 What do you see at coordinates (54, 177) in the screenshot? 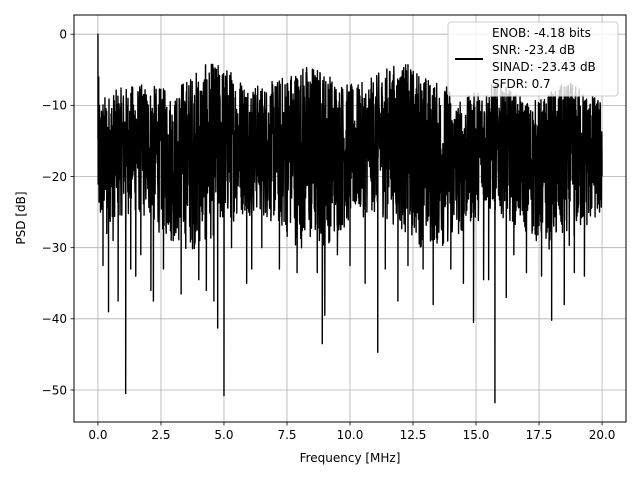
I see `y-tick-label: −20` at bounding box center [54, 177].